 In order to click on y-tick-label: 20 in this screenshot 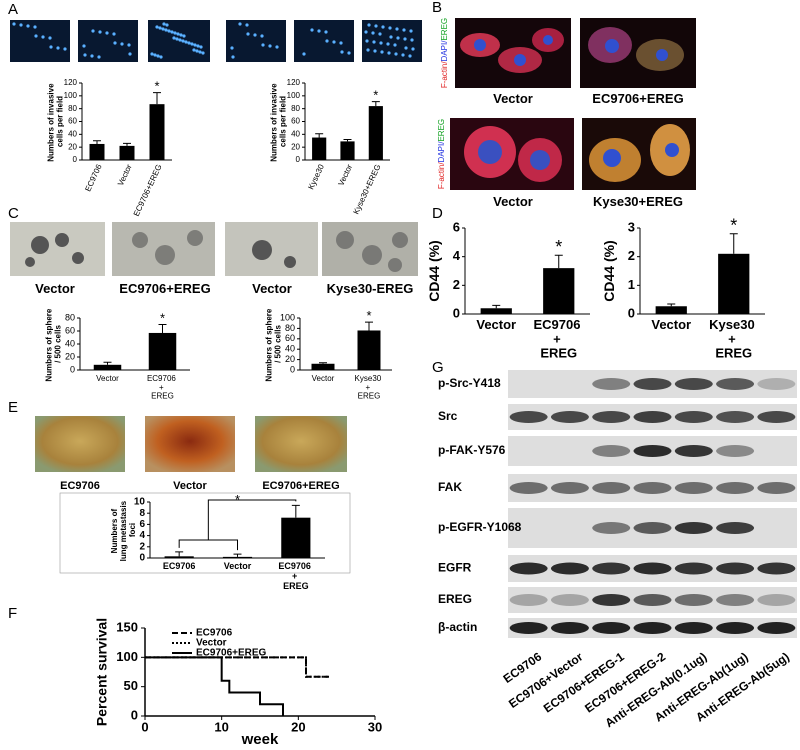, I will do `click(72, 146)`.